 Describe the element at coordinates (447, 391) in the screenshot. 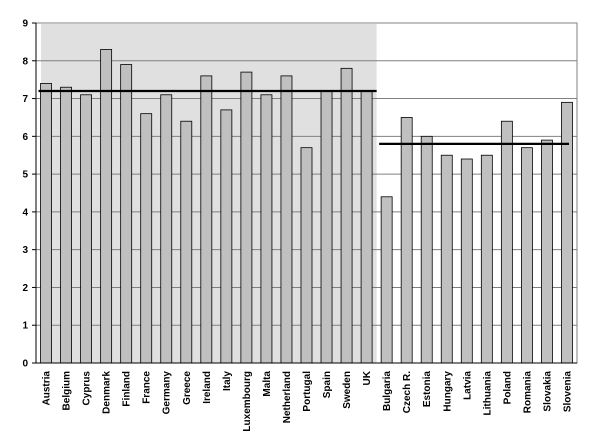

I see `x-category-label: Hungary` at that location.